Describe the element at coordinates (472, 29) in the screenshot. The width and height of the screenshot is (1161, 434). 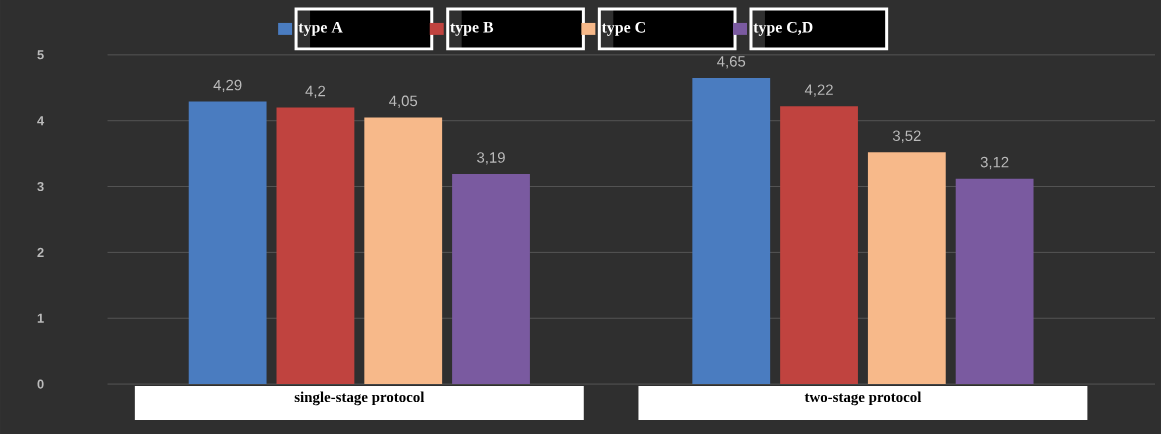
I see `legend-label: type B` at that location.